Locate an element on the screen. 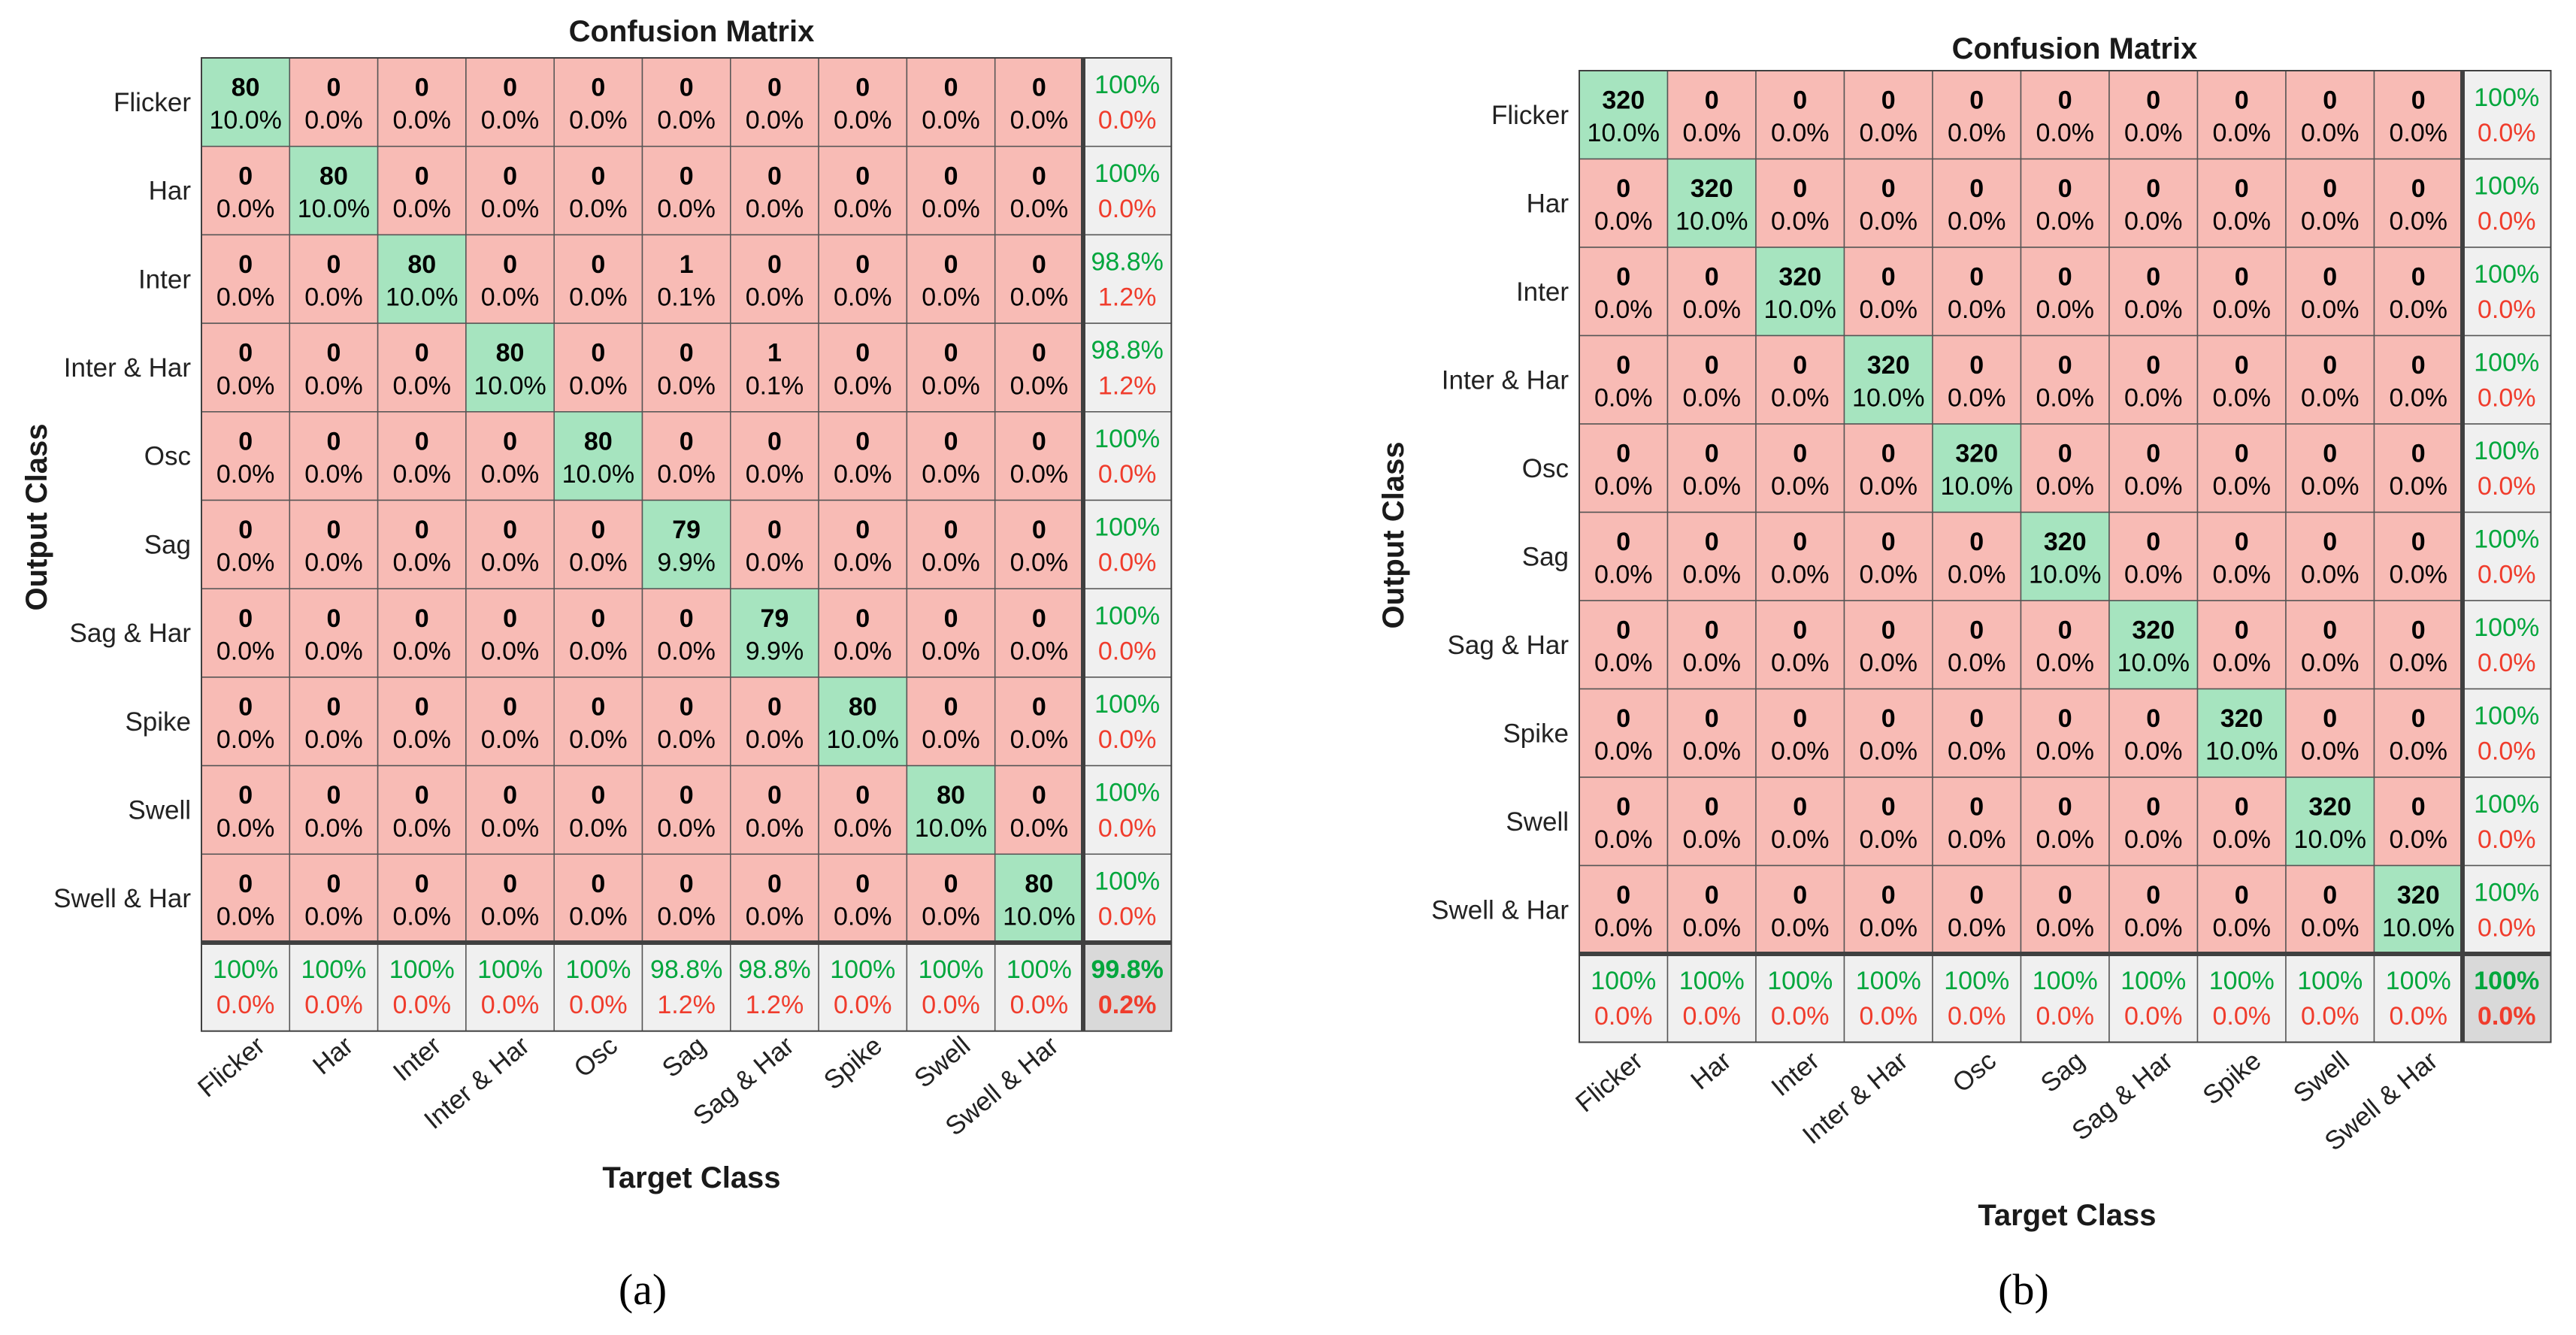  row-summary-cell: 100% 0.0% is located at coordinates (2507, 645).